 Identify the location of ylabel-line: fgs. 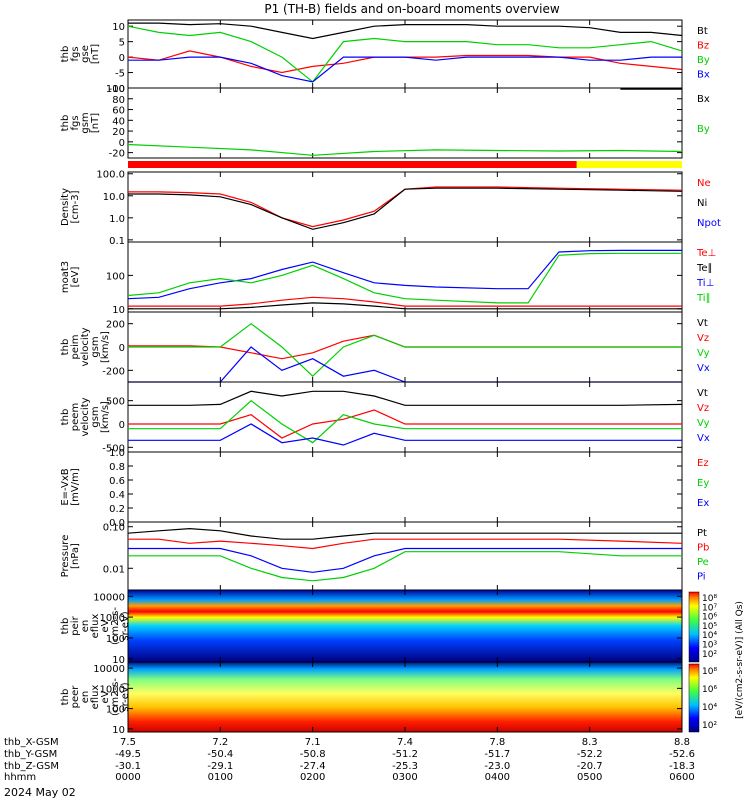
(75, 53).